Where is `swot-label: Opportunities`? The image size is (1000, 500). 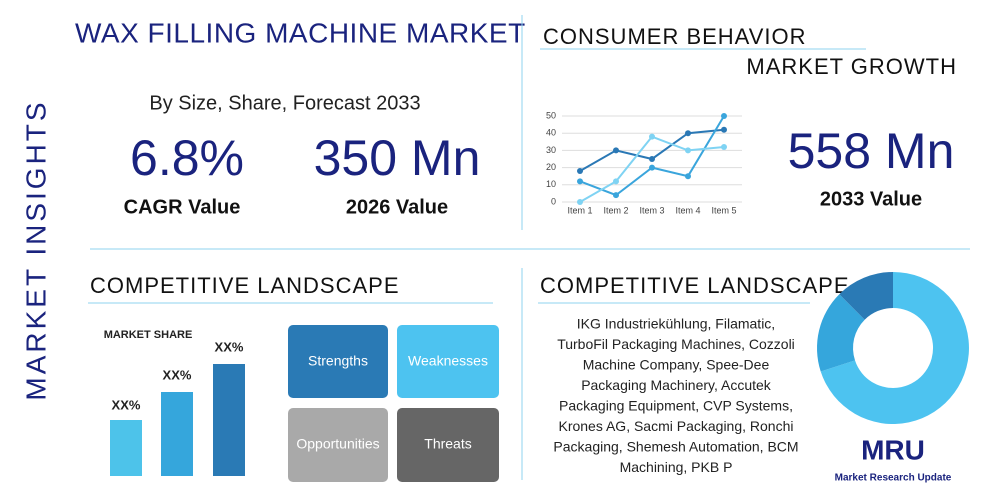 swot-label: Opportunities is located at coordinates (337, 444).